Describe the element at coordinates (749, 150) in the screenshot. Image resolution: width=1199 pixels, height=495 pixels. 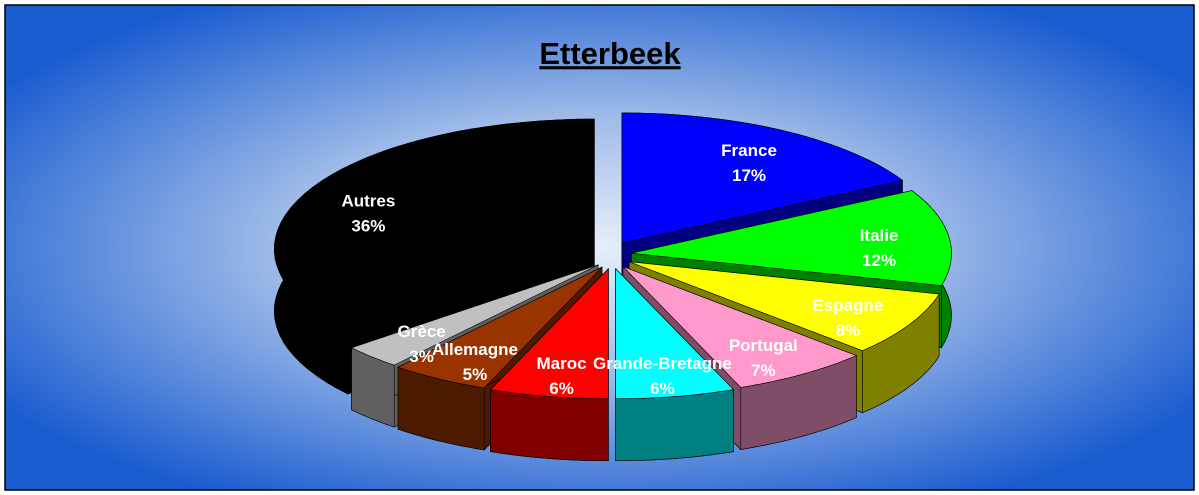
I see `slice-label: France` at that location.